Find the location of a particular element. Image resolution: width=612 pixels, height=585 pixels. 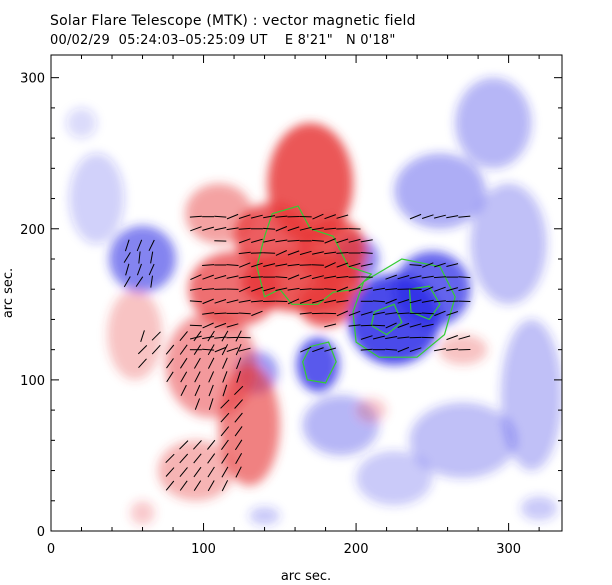

x-tick-label: 200 is located at coordinates (356, 549).